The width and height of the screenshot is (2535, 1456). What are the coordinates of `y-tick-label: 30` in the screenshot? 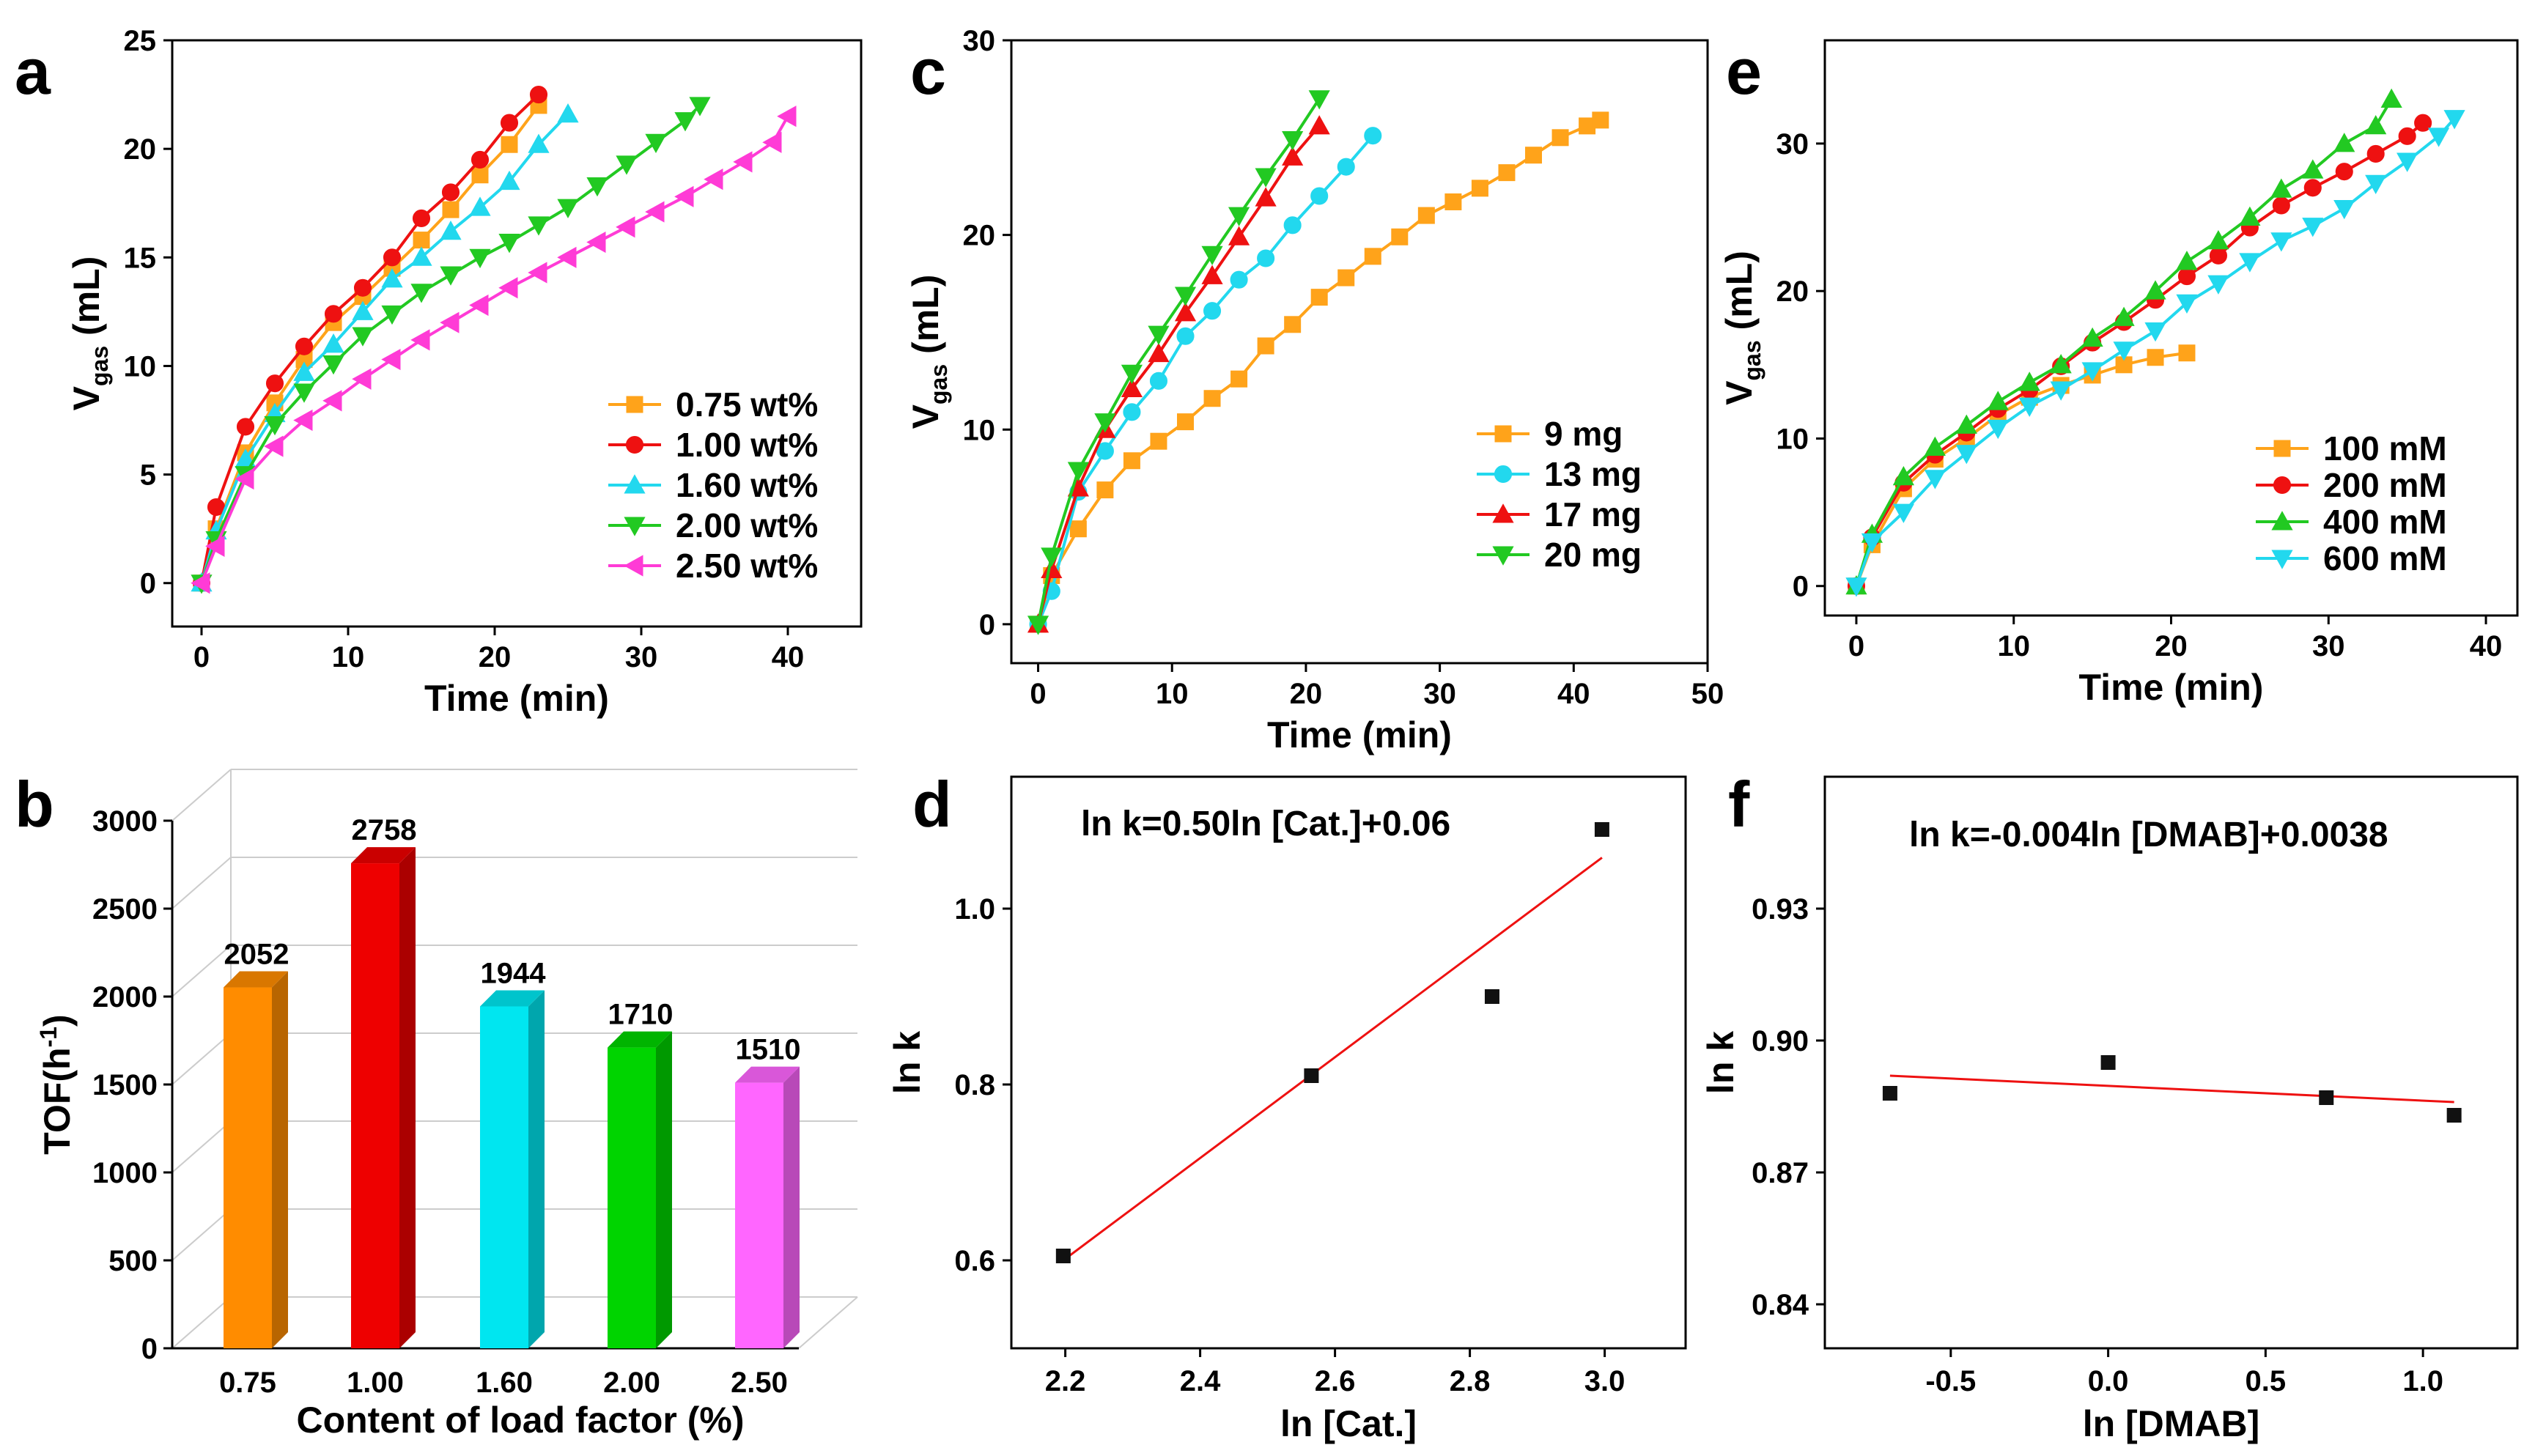 It's located at (979, 41).